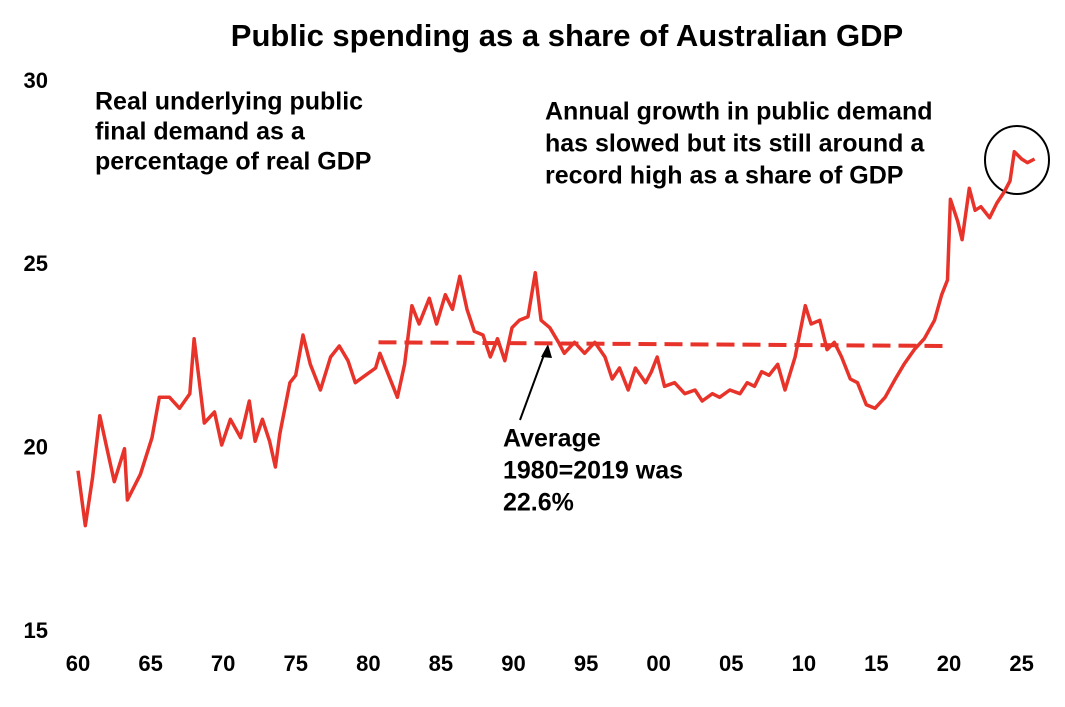 The width and height of the screenshot is (1065, 707). Describe the element at coordinates (36, 630) in the screenshot. I see `y-tick-label: 15` at that location.